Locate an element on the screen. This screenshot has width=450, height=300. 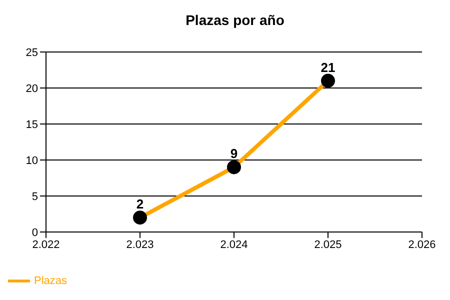
x-tick-label: 2.022 is located at coordinates (46, 244).